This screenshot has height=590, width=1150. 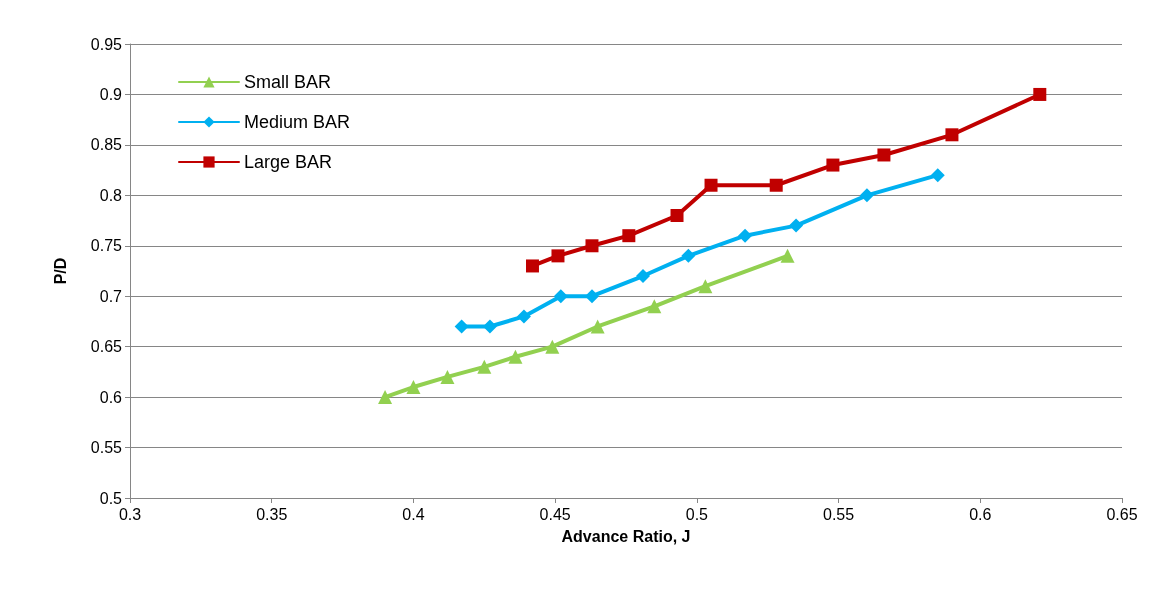 What do you see at coordinates (980, 514) in the screenshot?
I see `x-tick-label: 0.6` at bounding box center [980, 514].